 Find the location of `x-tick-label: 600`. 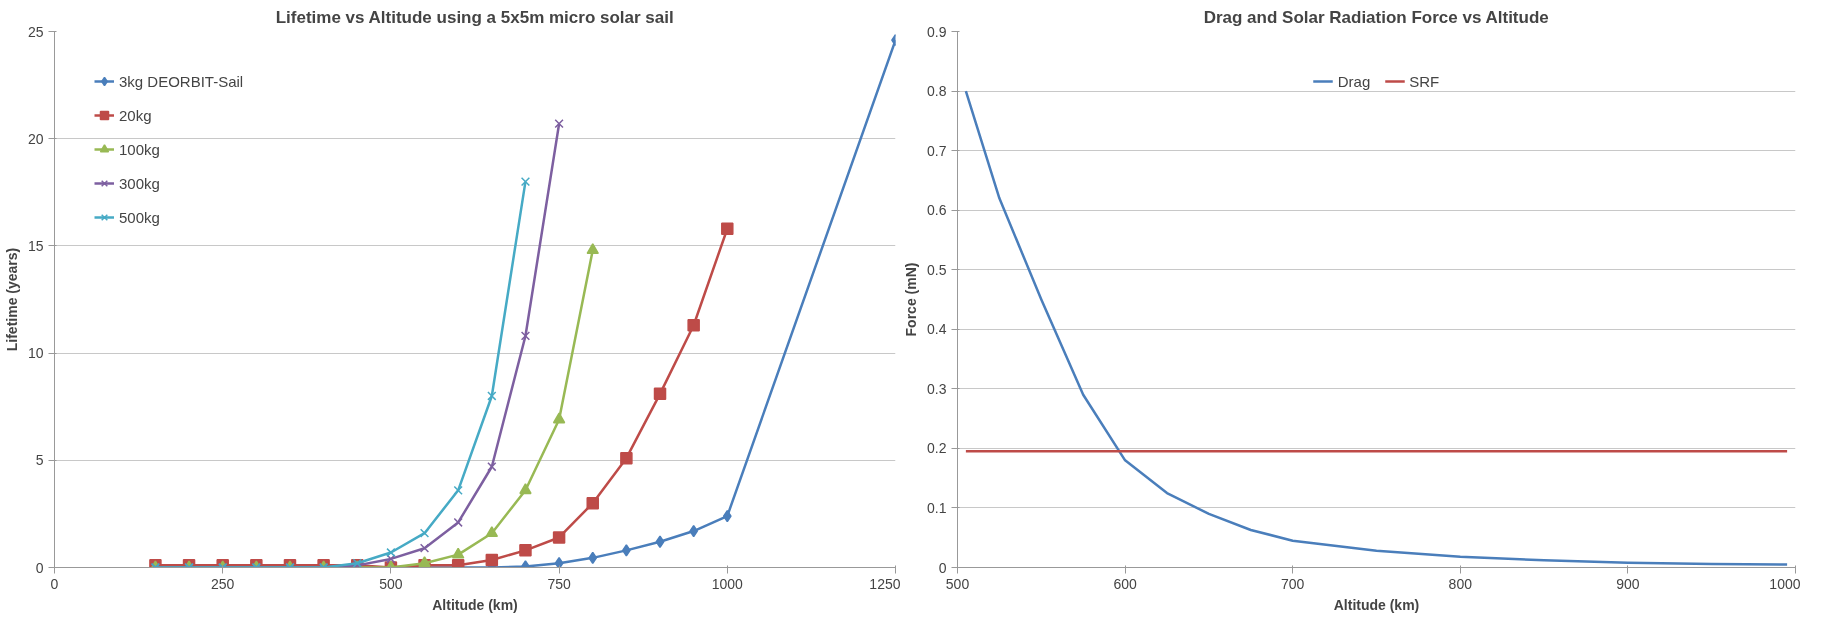

x-tick-label: 600 is located at coordinates (1125, 583).